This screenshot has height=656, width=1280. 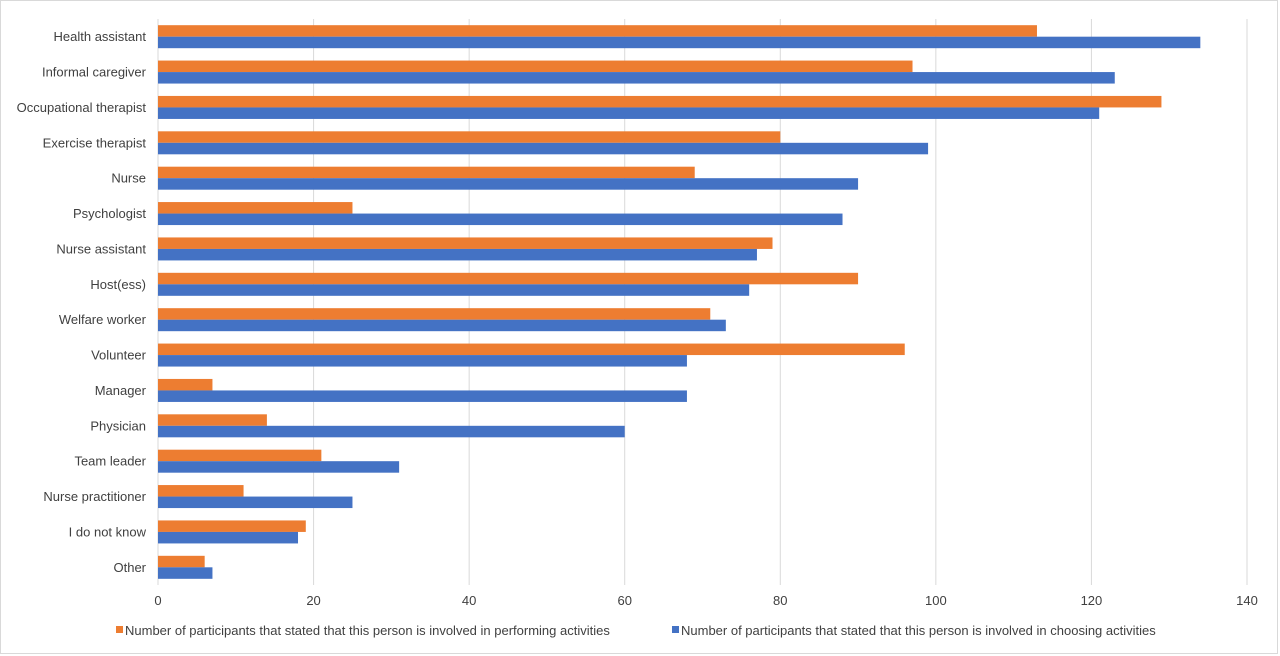 I want to click on x-tick-label: 60, so click(x=624, y=600).